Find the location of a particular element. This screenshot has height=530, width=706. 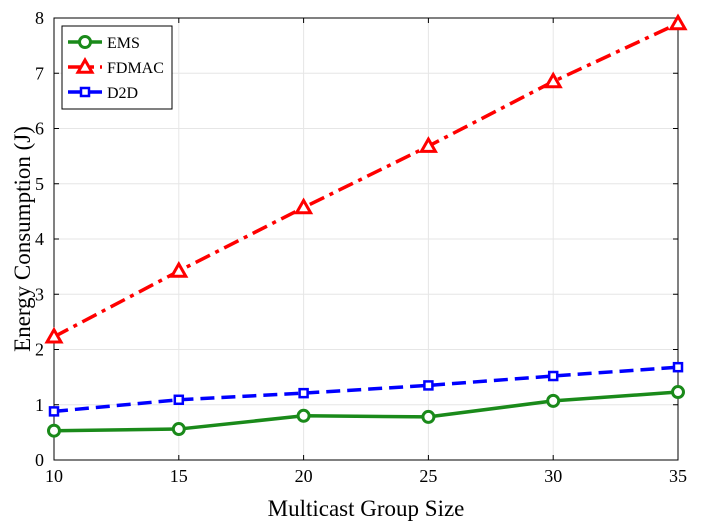

series-ems is located at coordinates (366, 411).